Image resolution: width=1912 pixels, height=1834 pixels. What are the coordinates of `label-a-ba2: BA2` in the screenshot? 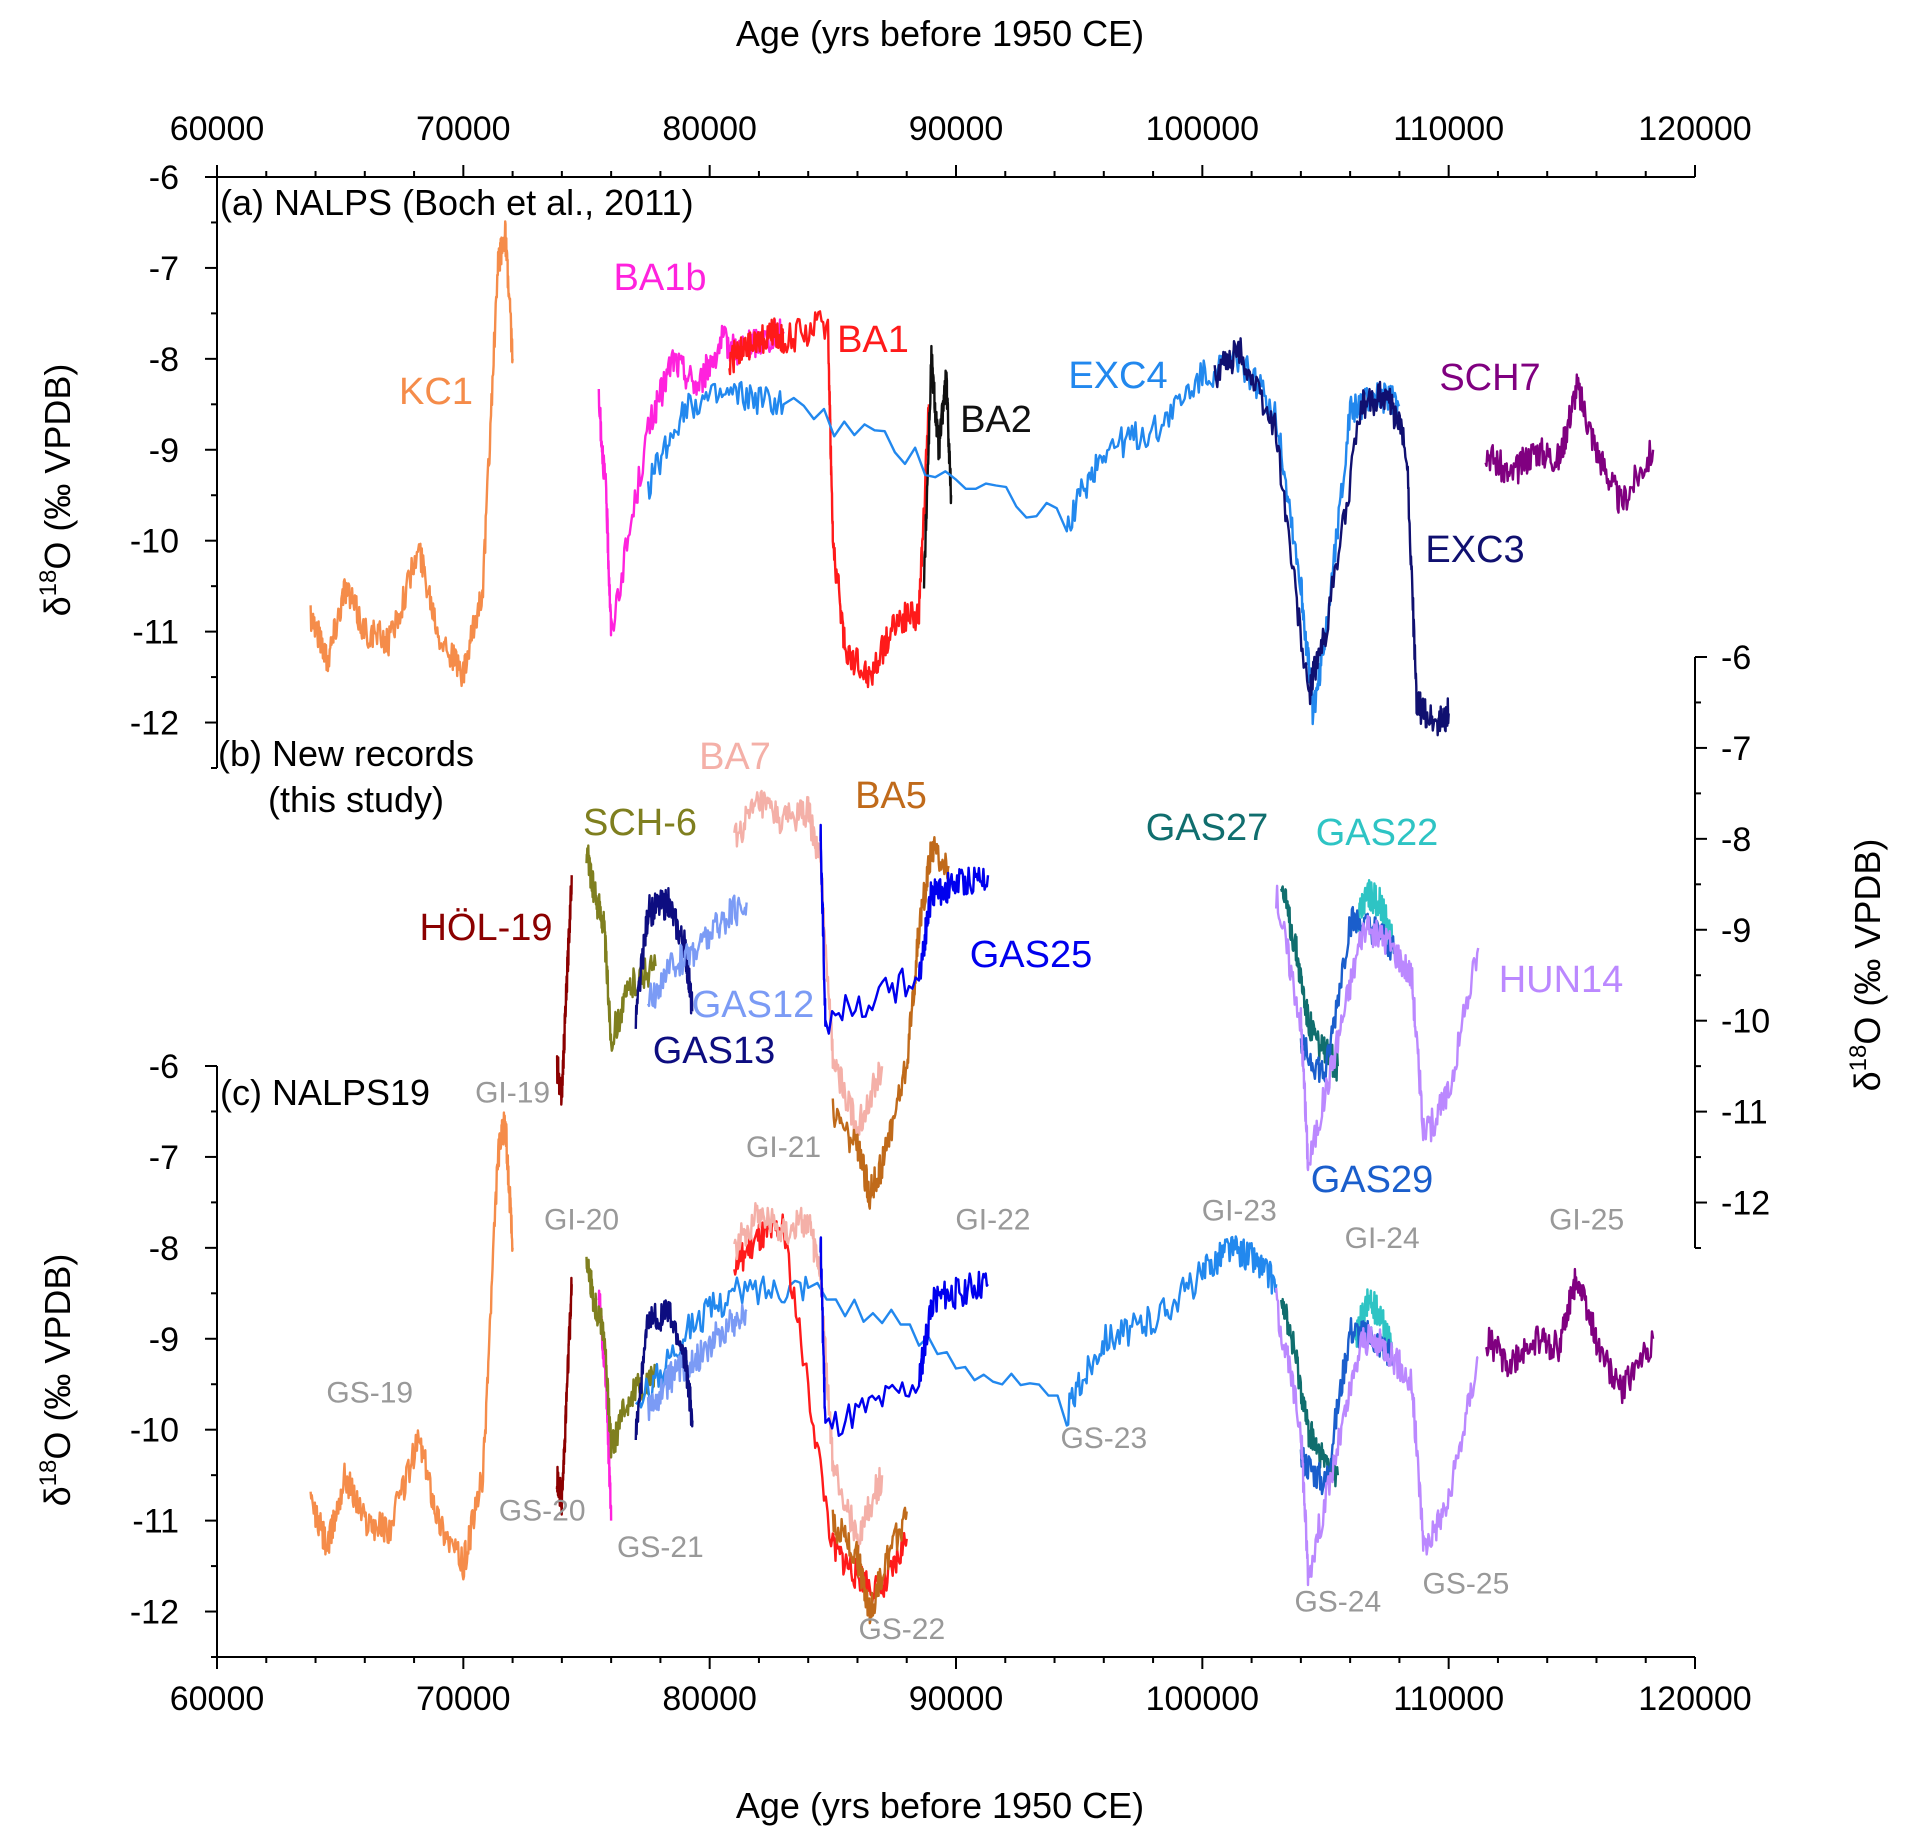 It's located at (996, 420).